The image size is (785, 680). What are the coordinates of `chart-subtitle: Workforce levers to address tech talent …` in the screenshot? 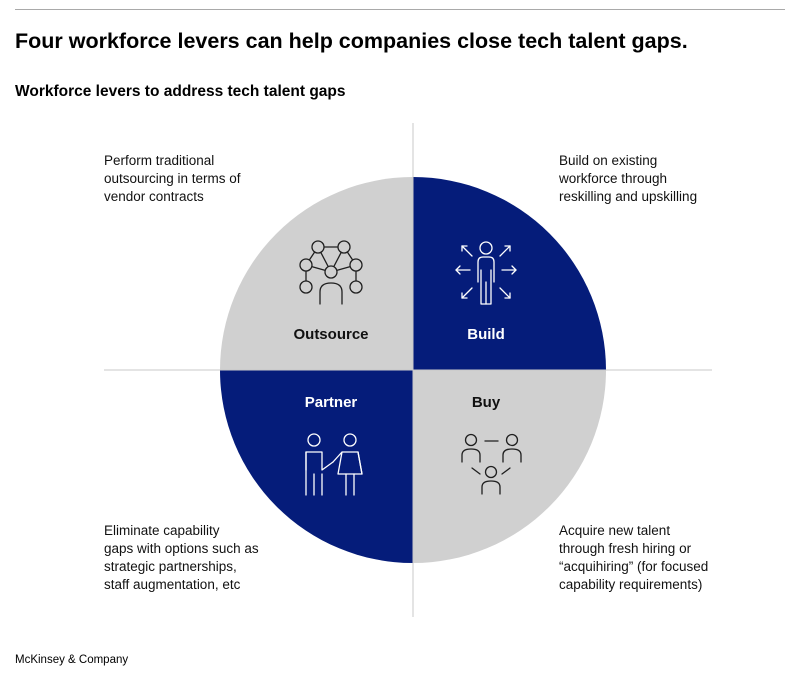 It's located at (180, 91).